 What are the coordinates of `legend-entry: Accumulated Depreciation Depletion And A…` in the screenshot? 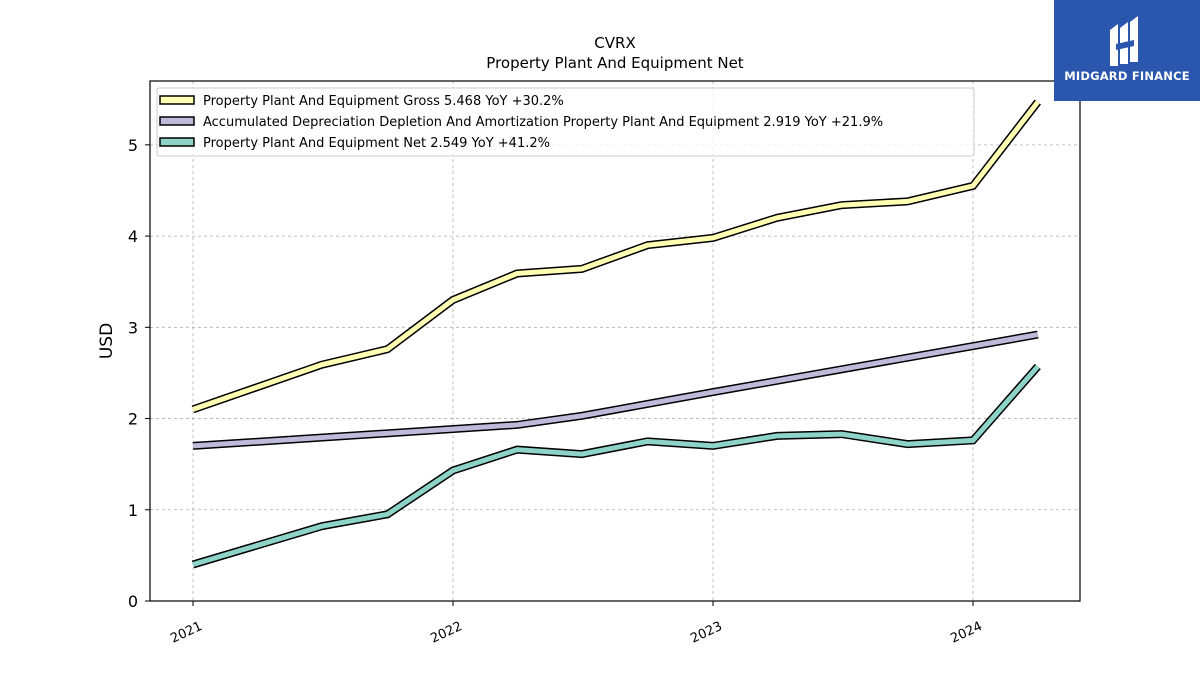 It's located at (543, 122).